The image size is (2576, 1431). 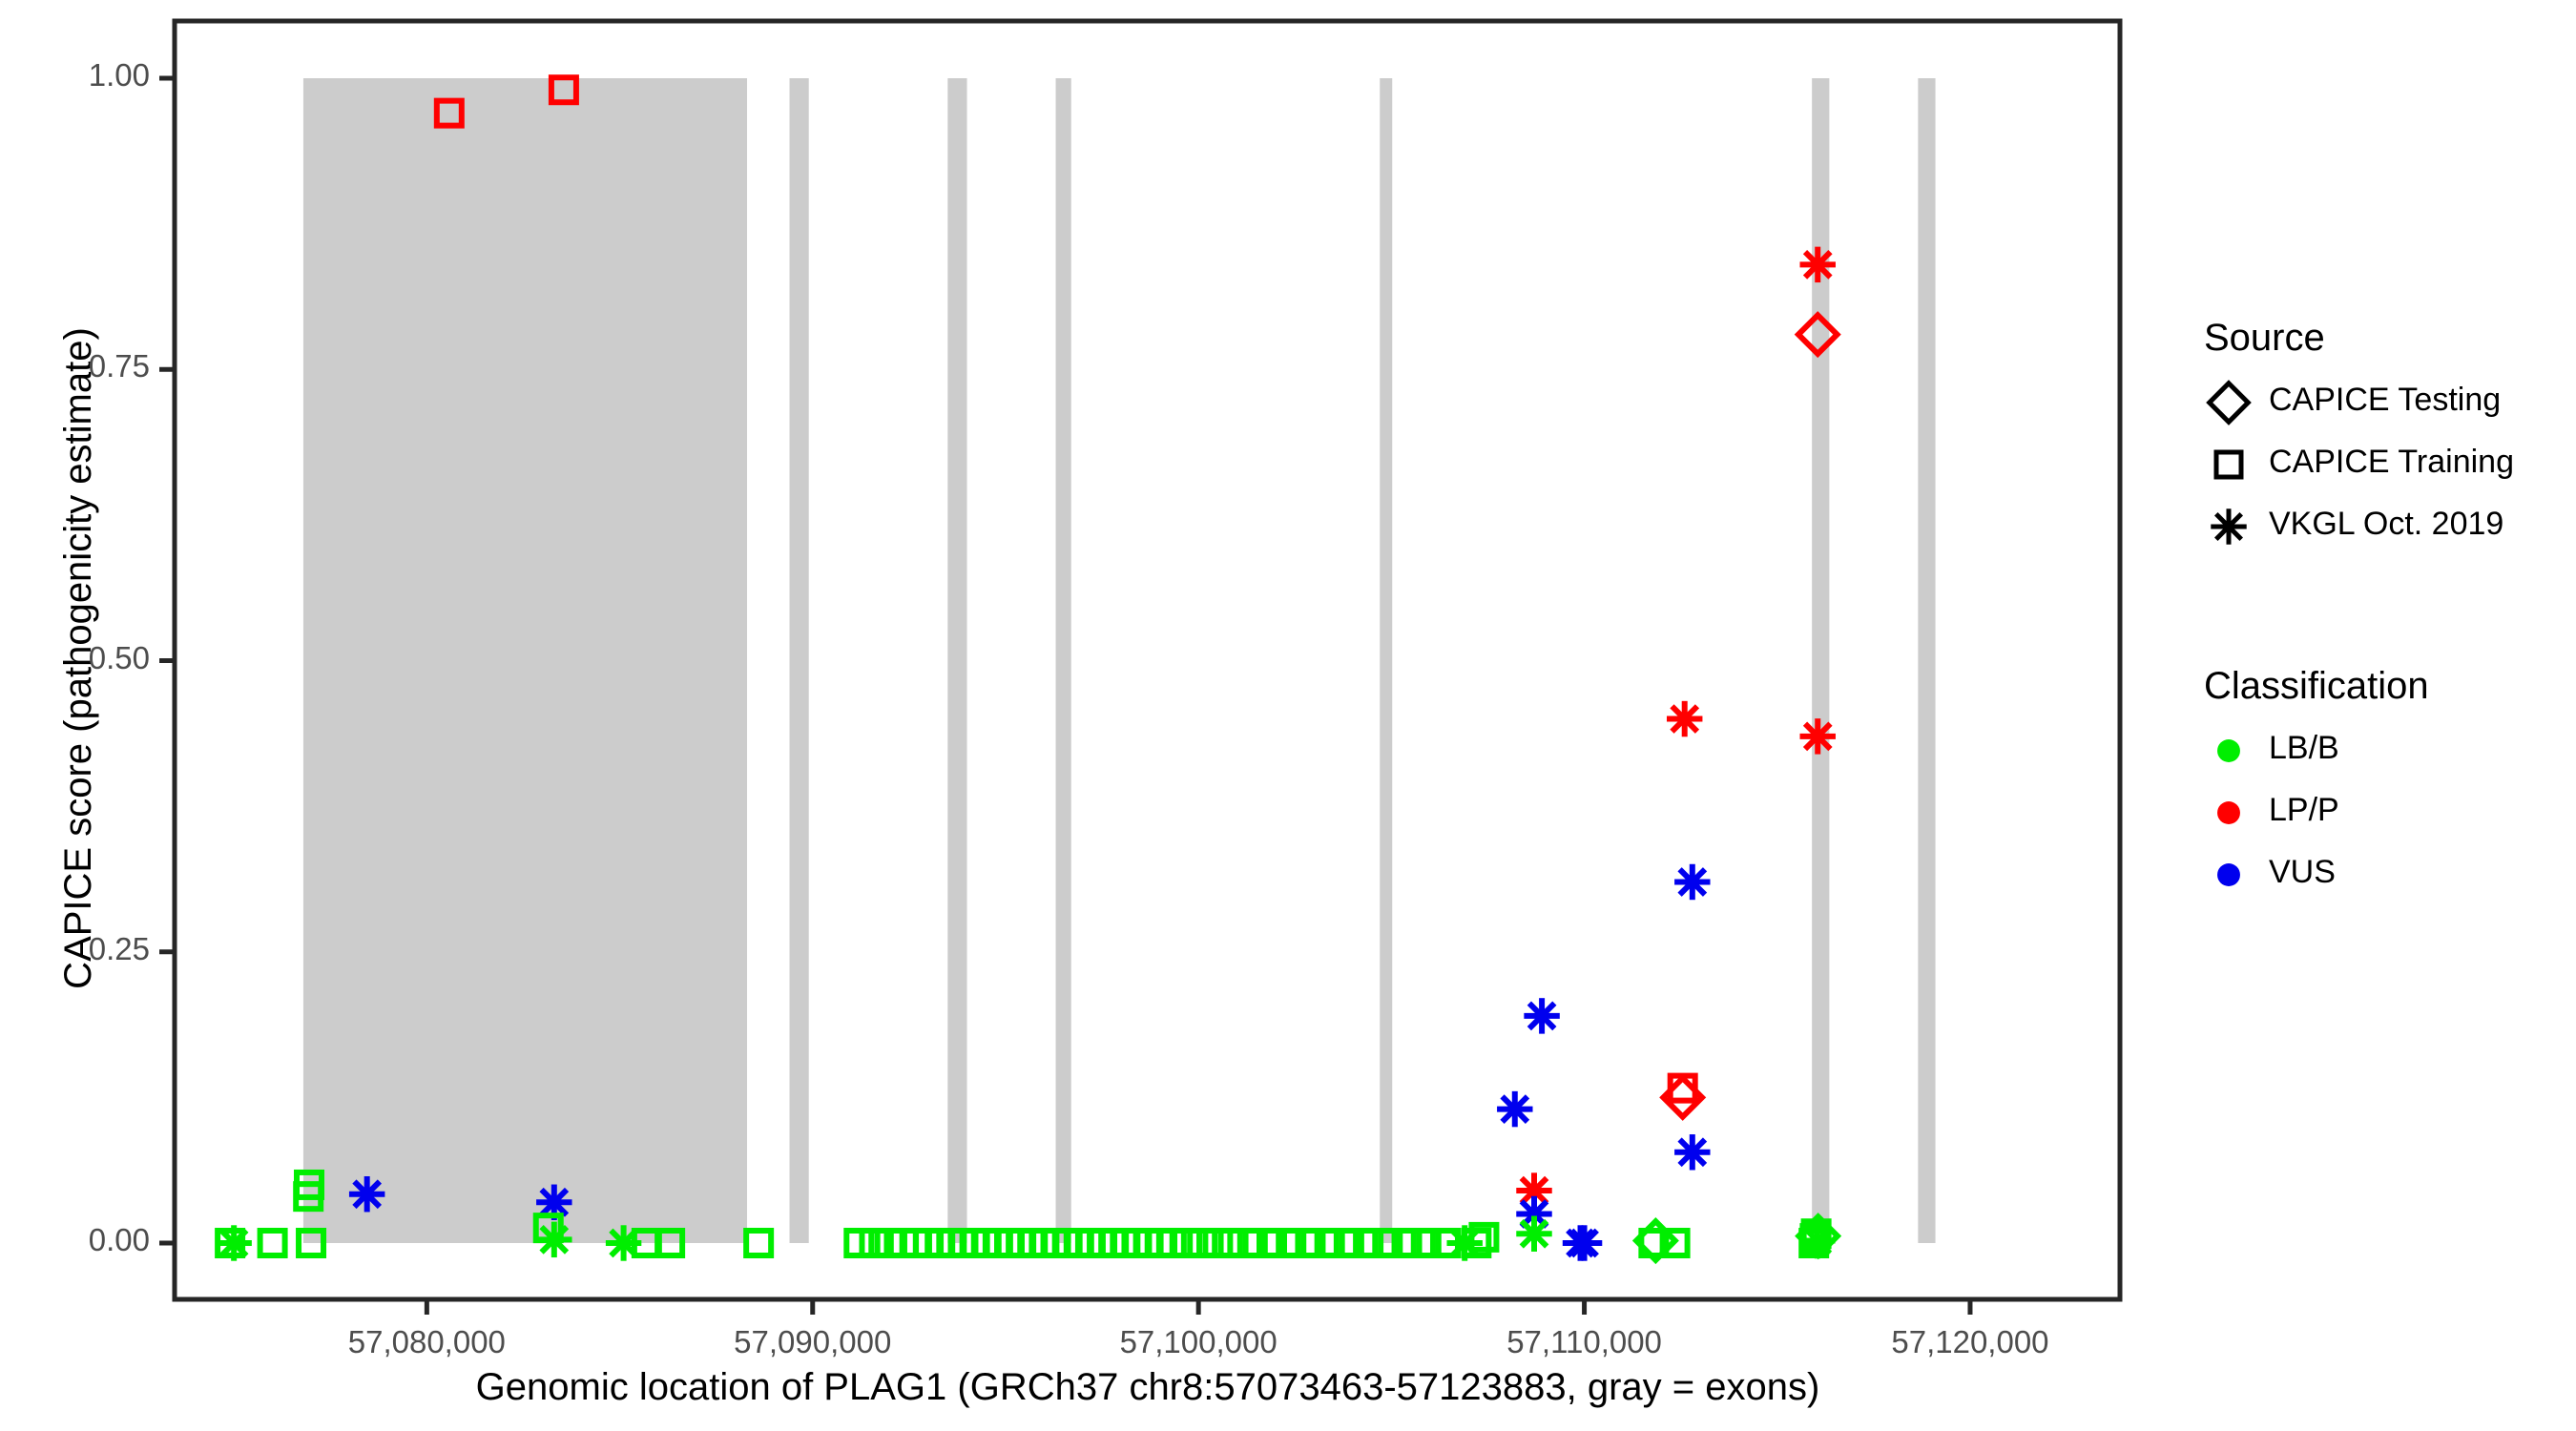 I want to click on legend-markers-layer, so click(x=2229, y=633).